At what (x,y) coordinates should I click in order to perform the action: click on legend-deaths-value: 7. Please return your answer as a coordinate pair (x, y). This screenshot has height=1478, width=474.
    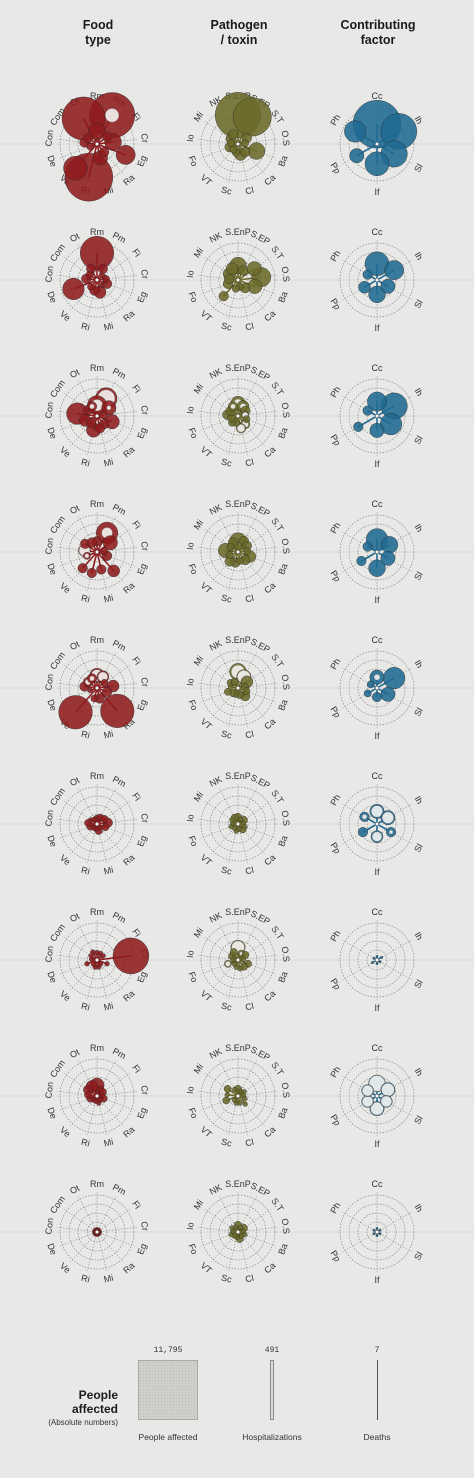
    Looking at the image, I should click on (377, 1350).